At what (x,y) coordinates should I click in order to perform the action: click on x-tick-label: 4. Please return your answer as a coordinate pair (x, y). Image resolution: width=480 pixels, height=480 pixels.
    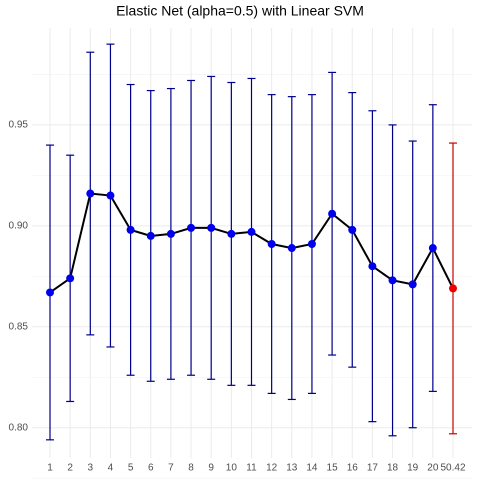
    Looking at the image, I should click on (111, 468).